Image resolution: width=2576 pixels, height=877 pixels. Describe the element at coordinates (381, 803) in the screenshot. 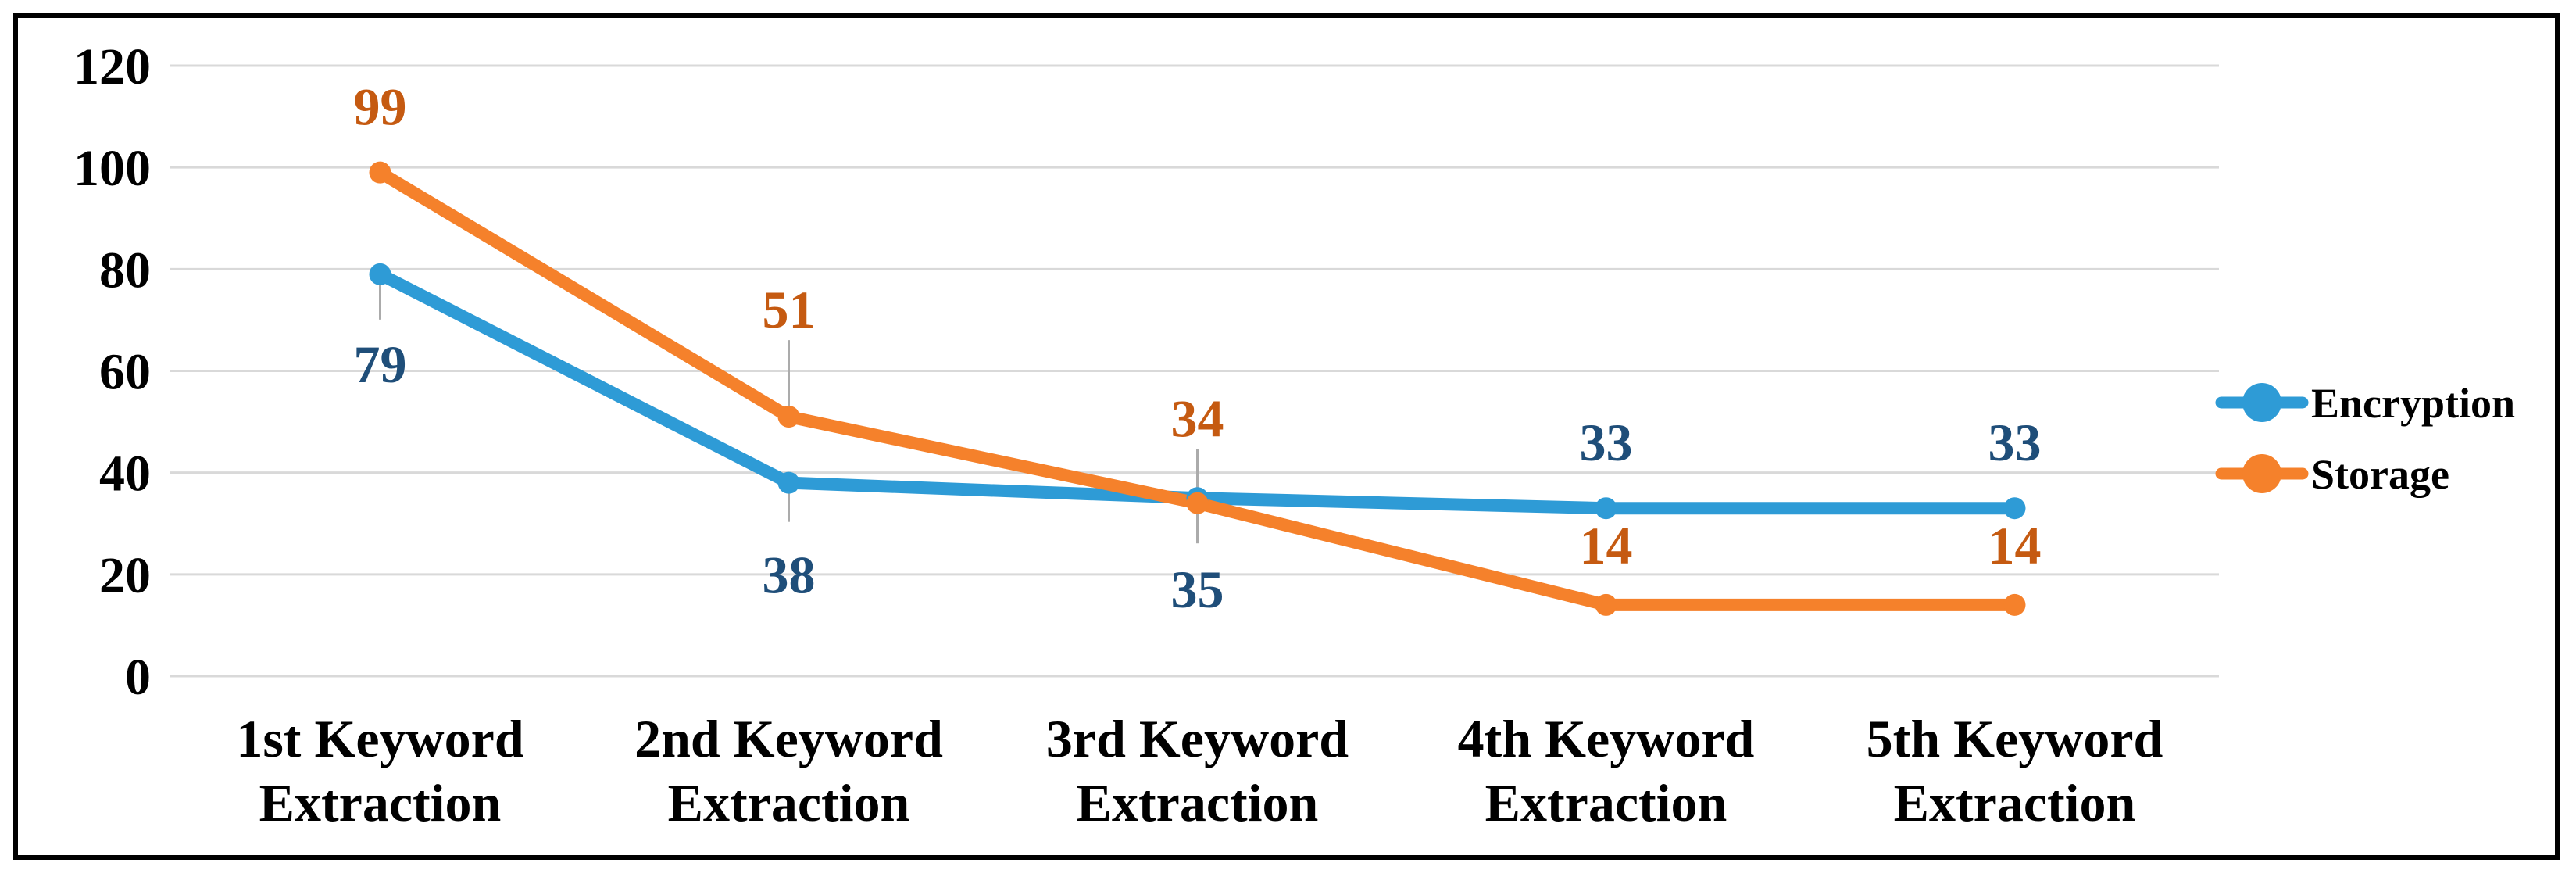

I see `x-axis-label-line2-cat1: Extraction` at that location.